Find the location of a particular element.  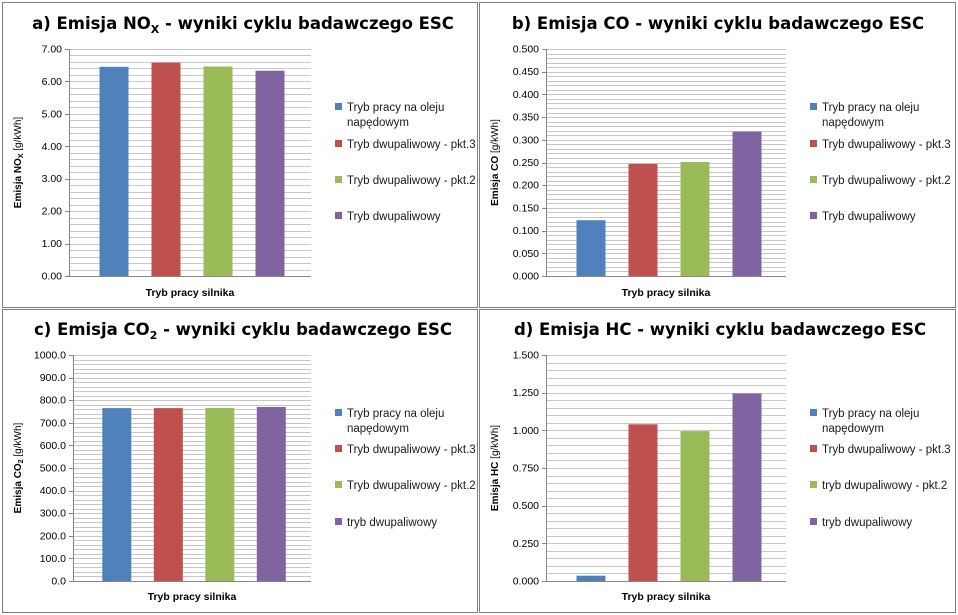

y-tick-label: 4.00 is located at coordinates (52, 147).